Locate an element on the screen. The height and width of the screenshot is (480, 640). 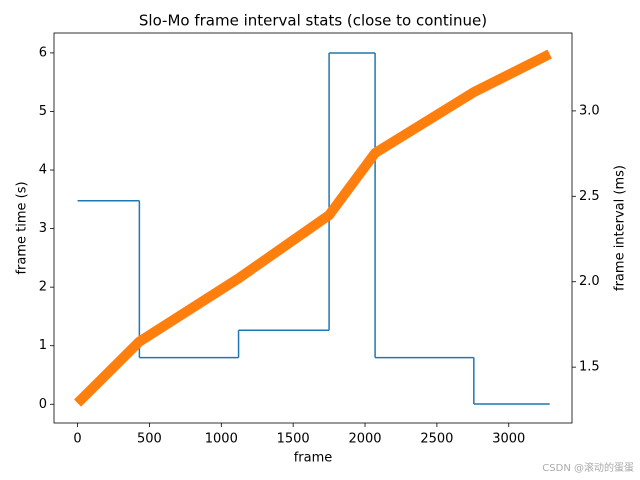
y-tick-label: 0 is located at coordinates (43, 404).